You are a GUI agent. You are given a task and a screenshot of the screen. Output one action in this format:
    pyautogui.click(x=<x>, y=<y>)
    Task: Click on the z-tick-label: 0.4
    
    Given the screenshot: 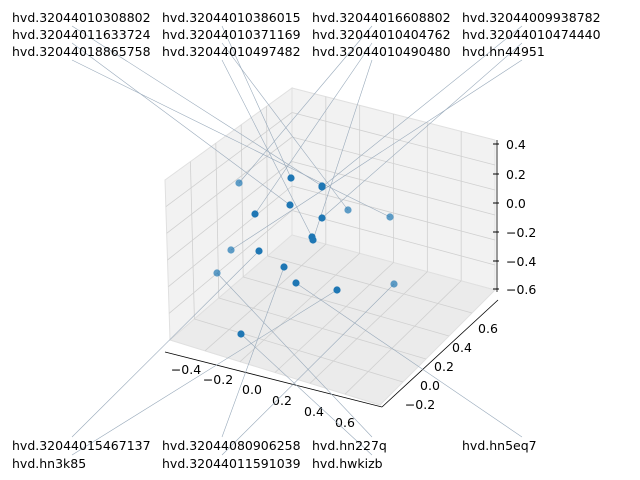 What is the action you would take?
    pyautogui.click(x=516, y=144)
    